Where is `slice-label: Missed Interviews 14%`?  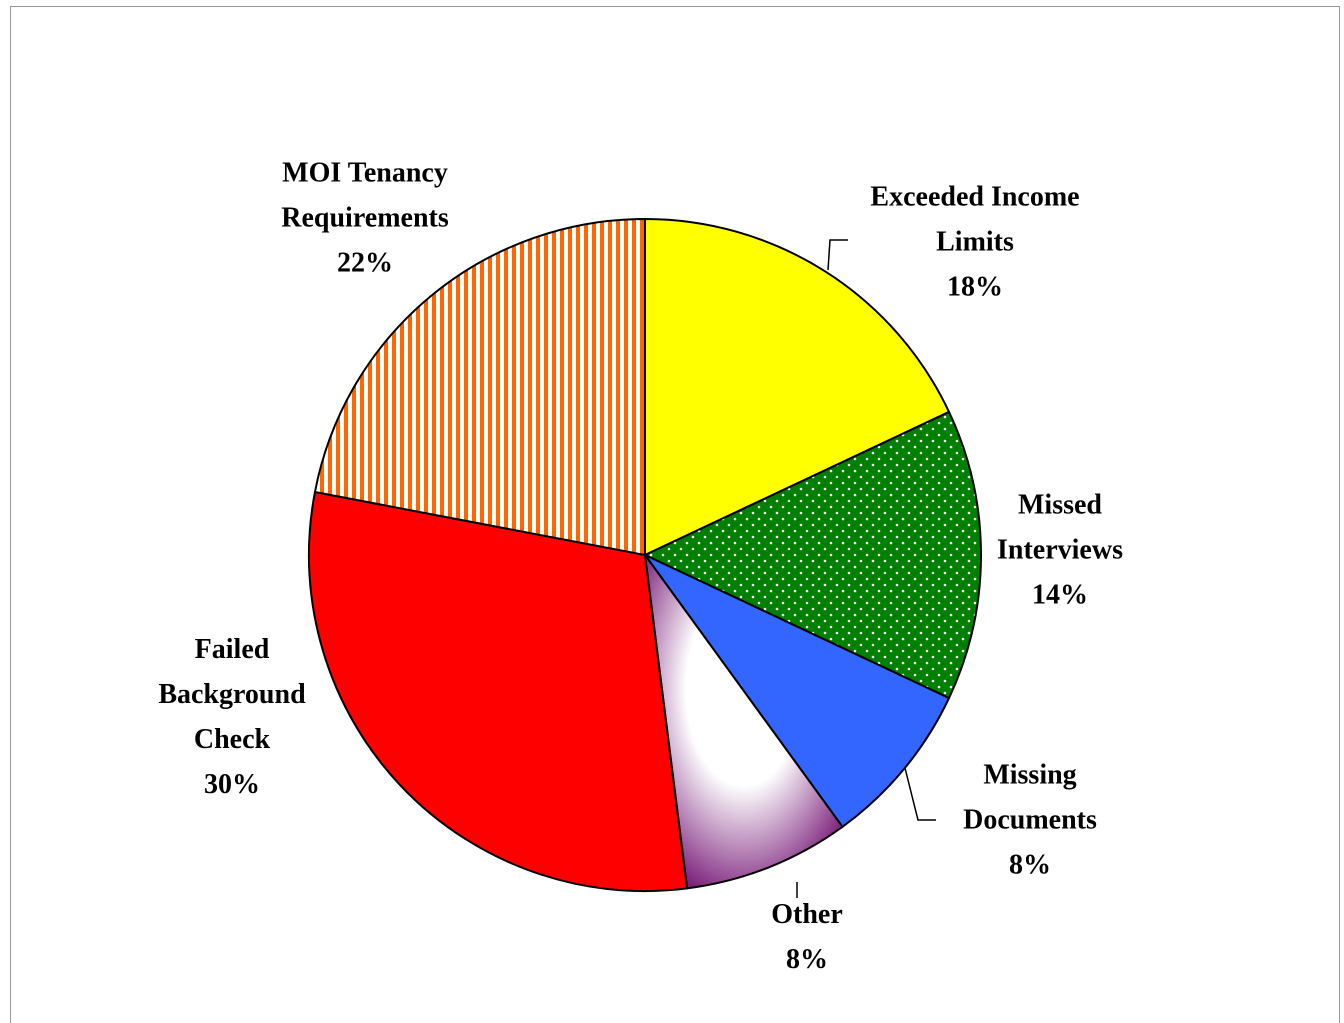
slice-label: Missed Interviews 14% is located at coordinates (1060, 550).